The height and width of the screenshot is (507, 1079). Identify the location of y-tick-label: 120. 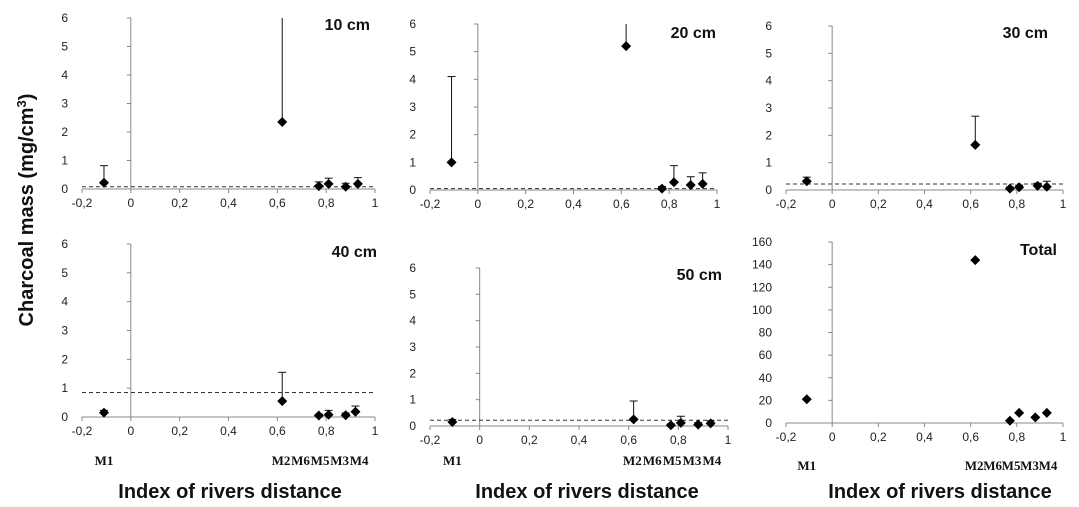
(762, 287).